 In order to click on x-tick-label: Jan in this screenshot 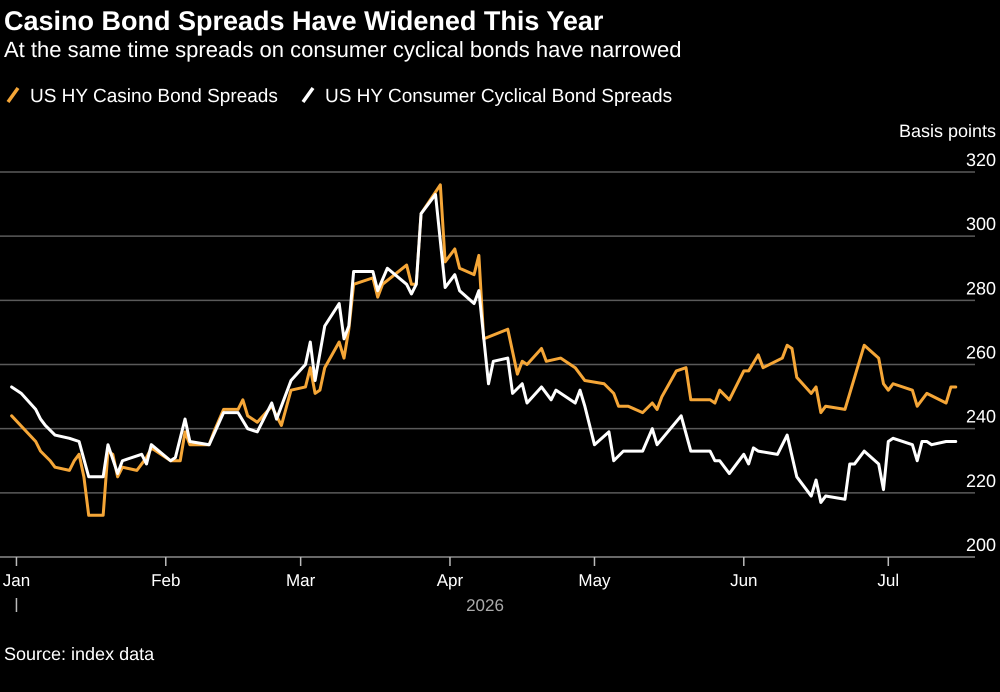, I will do `click(16, 580)`.